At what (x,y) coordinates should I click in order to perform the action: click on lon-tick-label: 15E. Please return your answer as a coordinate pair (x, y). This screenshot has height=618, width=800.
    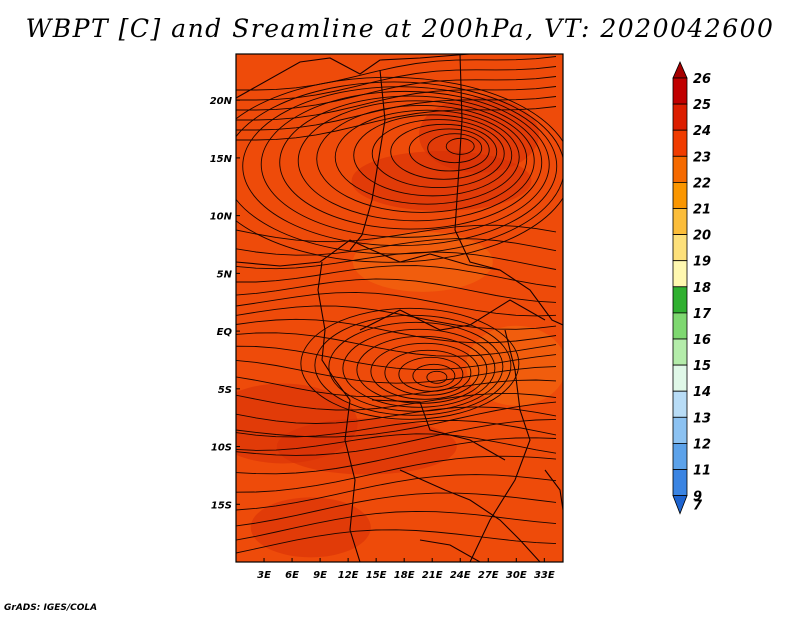
    Looking at the image, I should click on (376, 575).